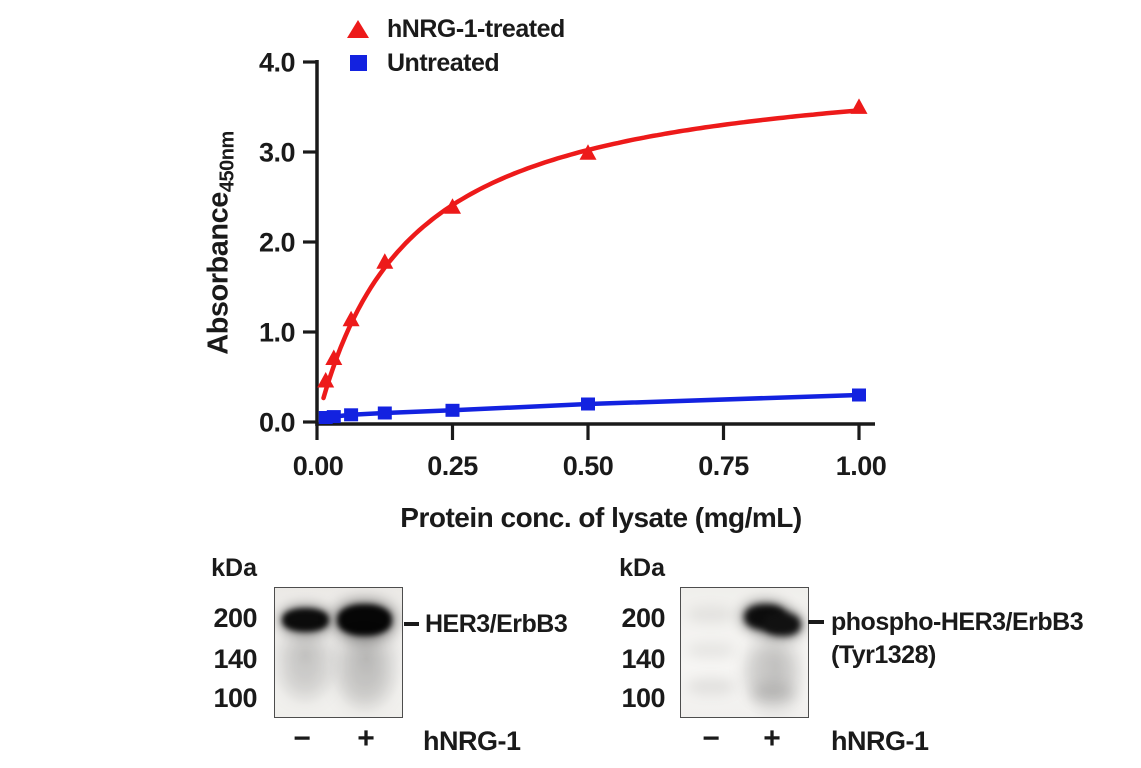 The height and width of the screenshot is (768, 1141). What do you see at coordinates (235, 618) in the screenshot?
I see `left-marker-200: 200` at bounding box center [235, 618].